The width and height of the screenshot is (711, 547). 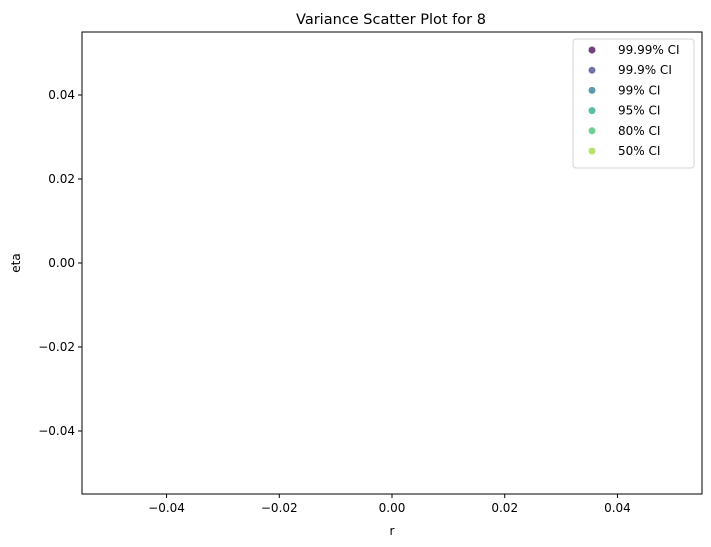 I want to click on legend-label: 99.9% CI, so click(x=645, y=70).